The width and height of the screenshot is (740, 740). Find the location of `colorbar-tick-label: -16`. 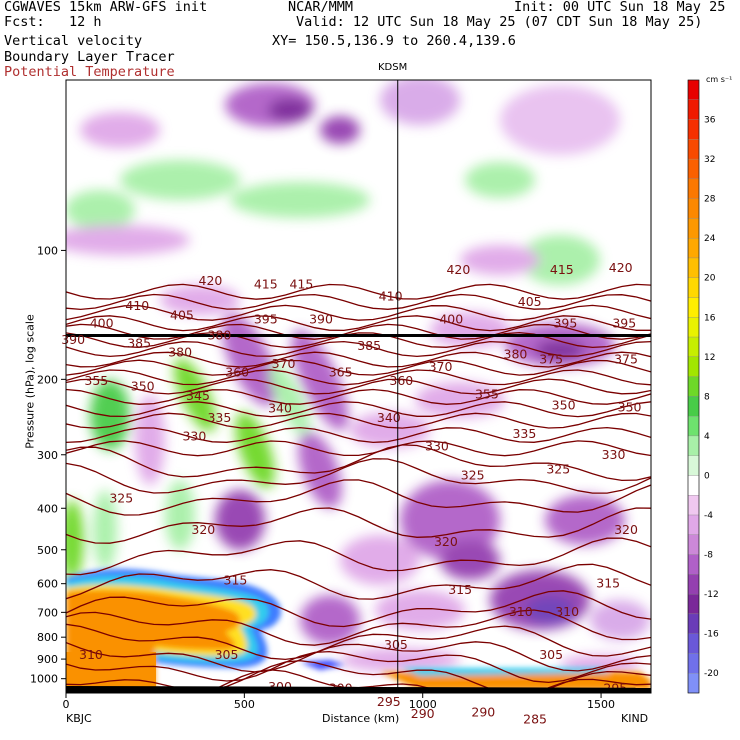

colorbar-tick-label: -16 is located at coordinates (711, 635).